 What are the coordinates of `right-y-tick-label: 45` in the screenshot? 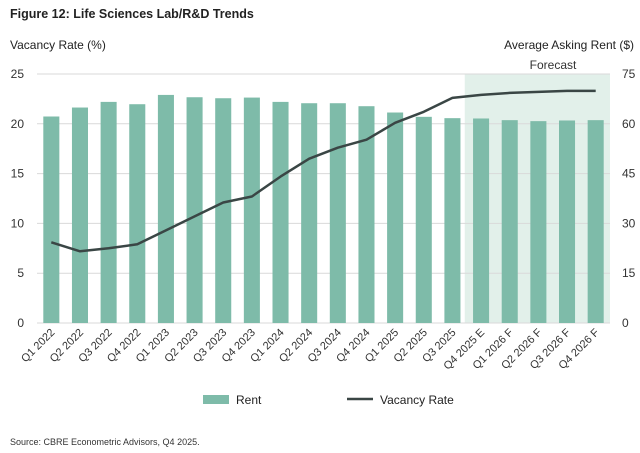 It's located at (629, 174).